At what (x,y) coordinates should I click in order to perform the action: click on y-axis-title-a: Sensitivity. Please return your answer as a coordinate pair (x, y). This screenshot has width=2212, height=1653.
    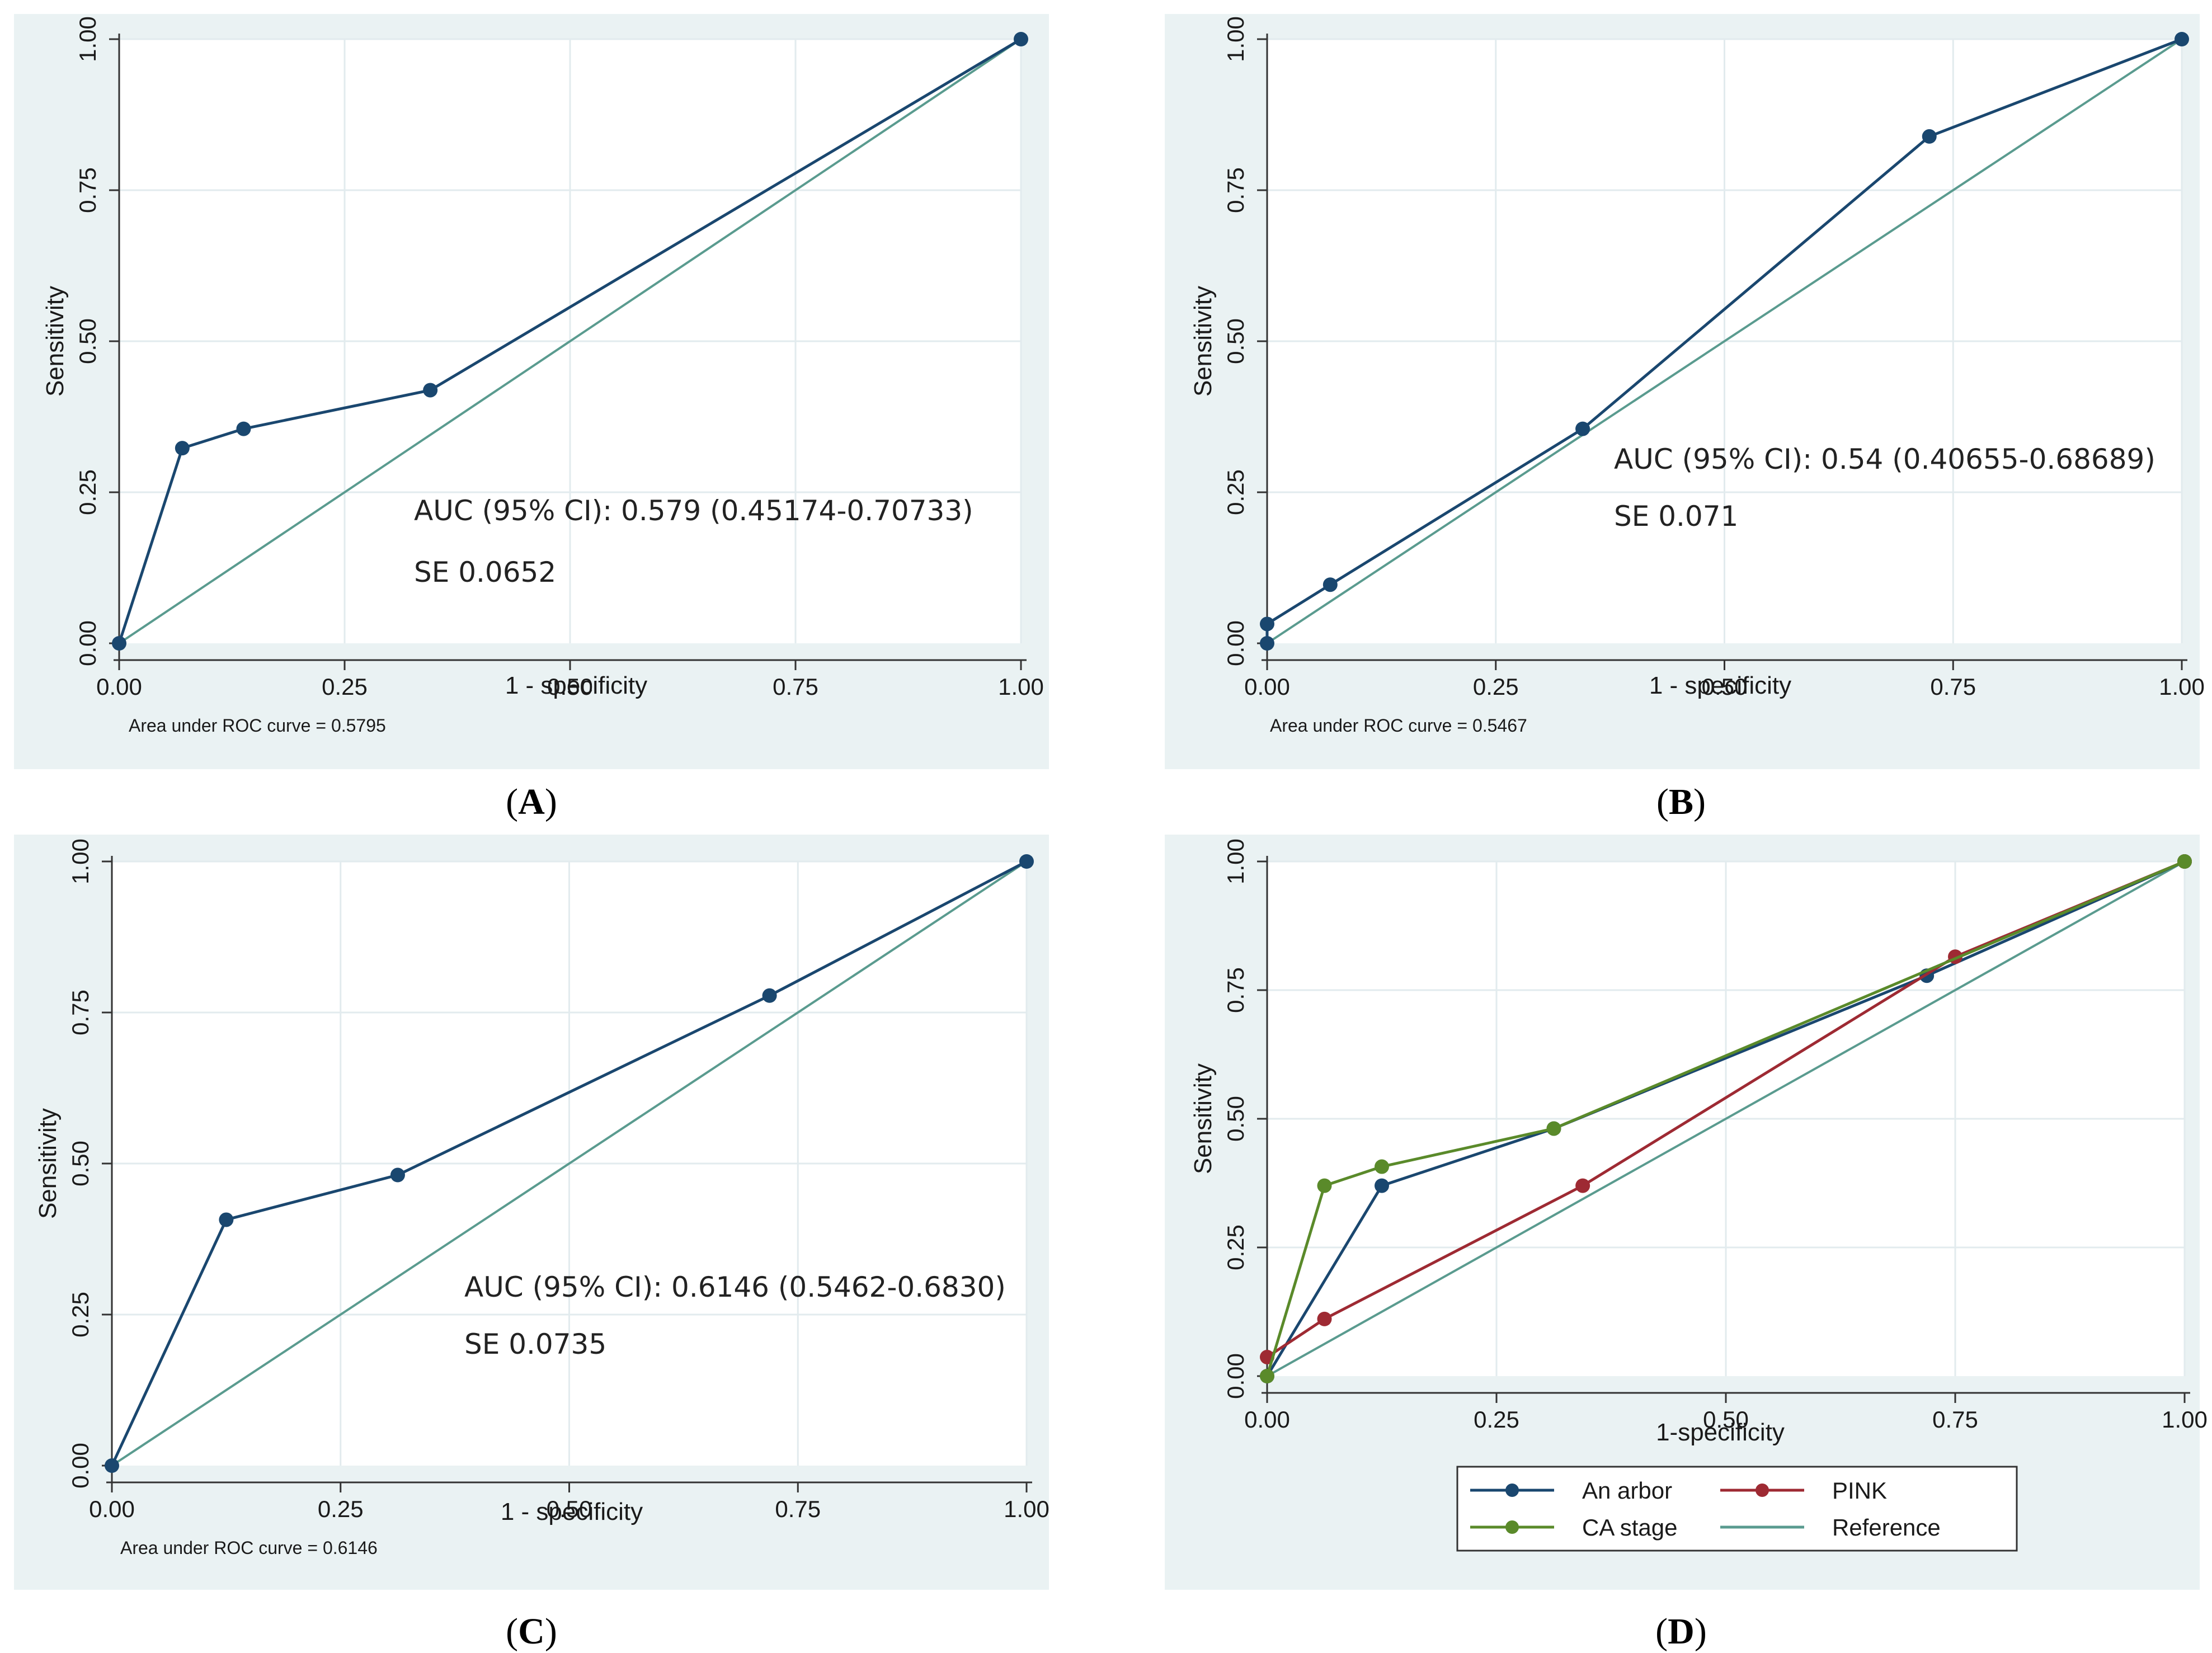
    Looking at the image, I should click on (55, 341).